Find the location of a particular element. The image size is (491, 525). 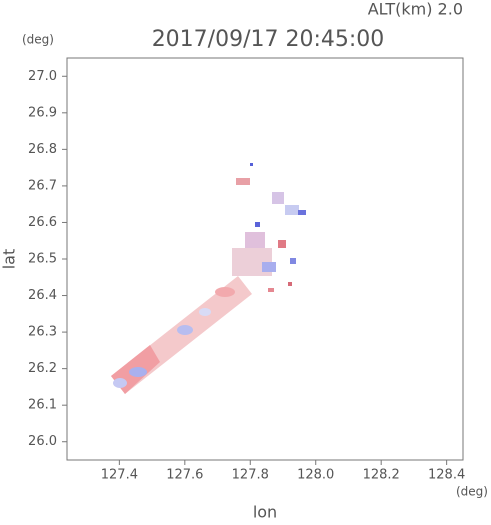

y-tick-label: 26.2 is located at coordinates (42, 368).